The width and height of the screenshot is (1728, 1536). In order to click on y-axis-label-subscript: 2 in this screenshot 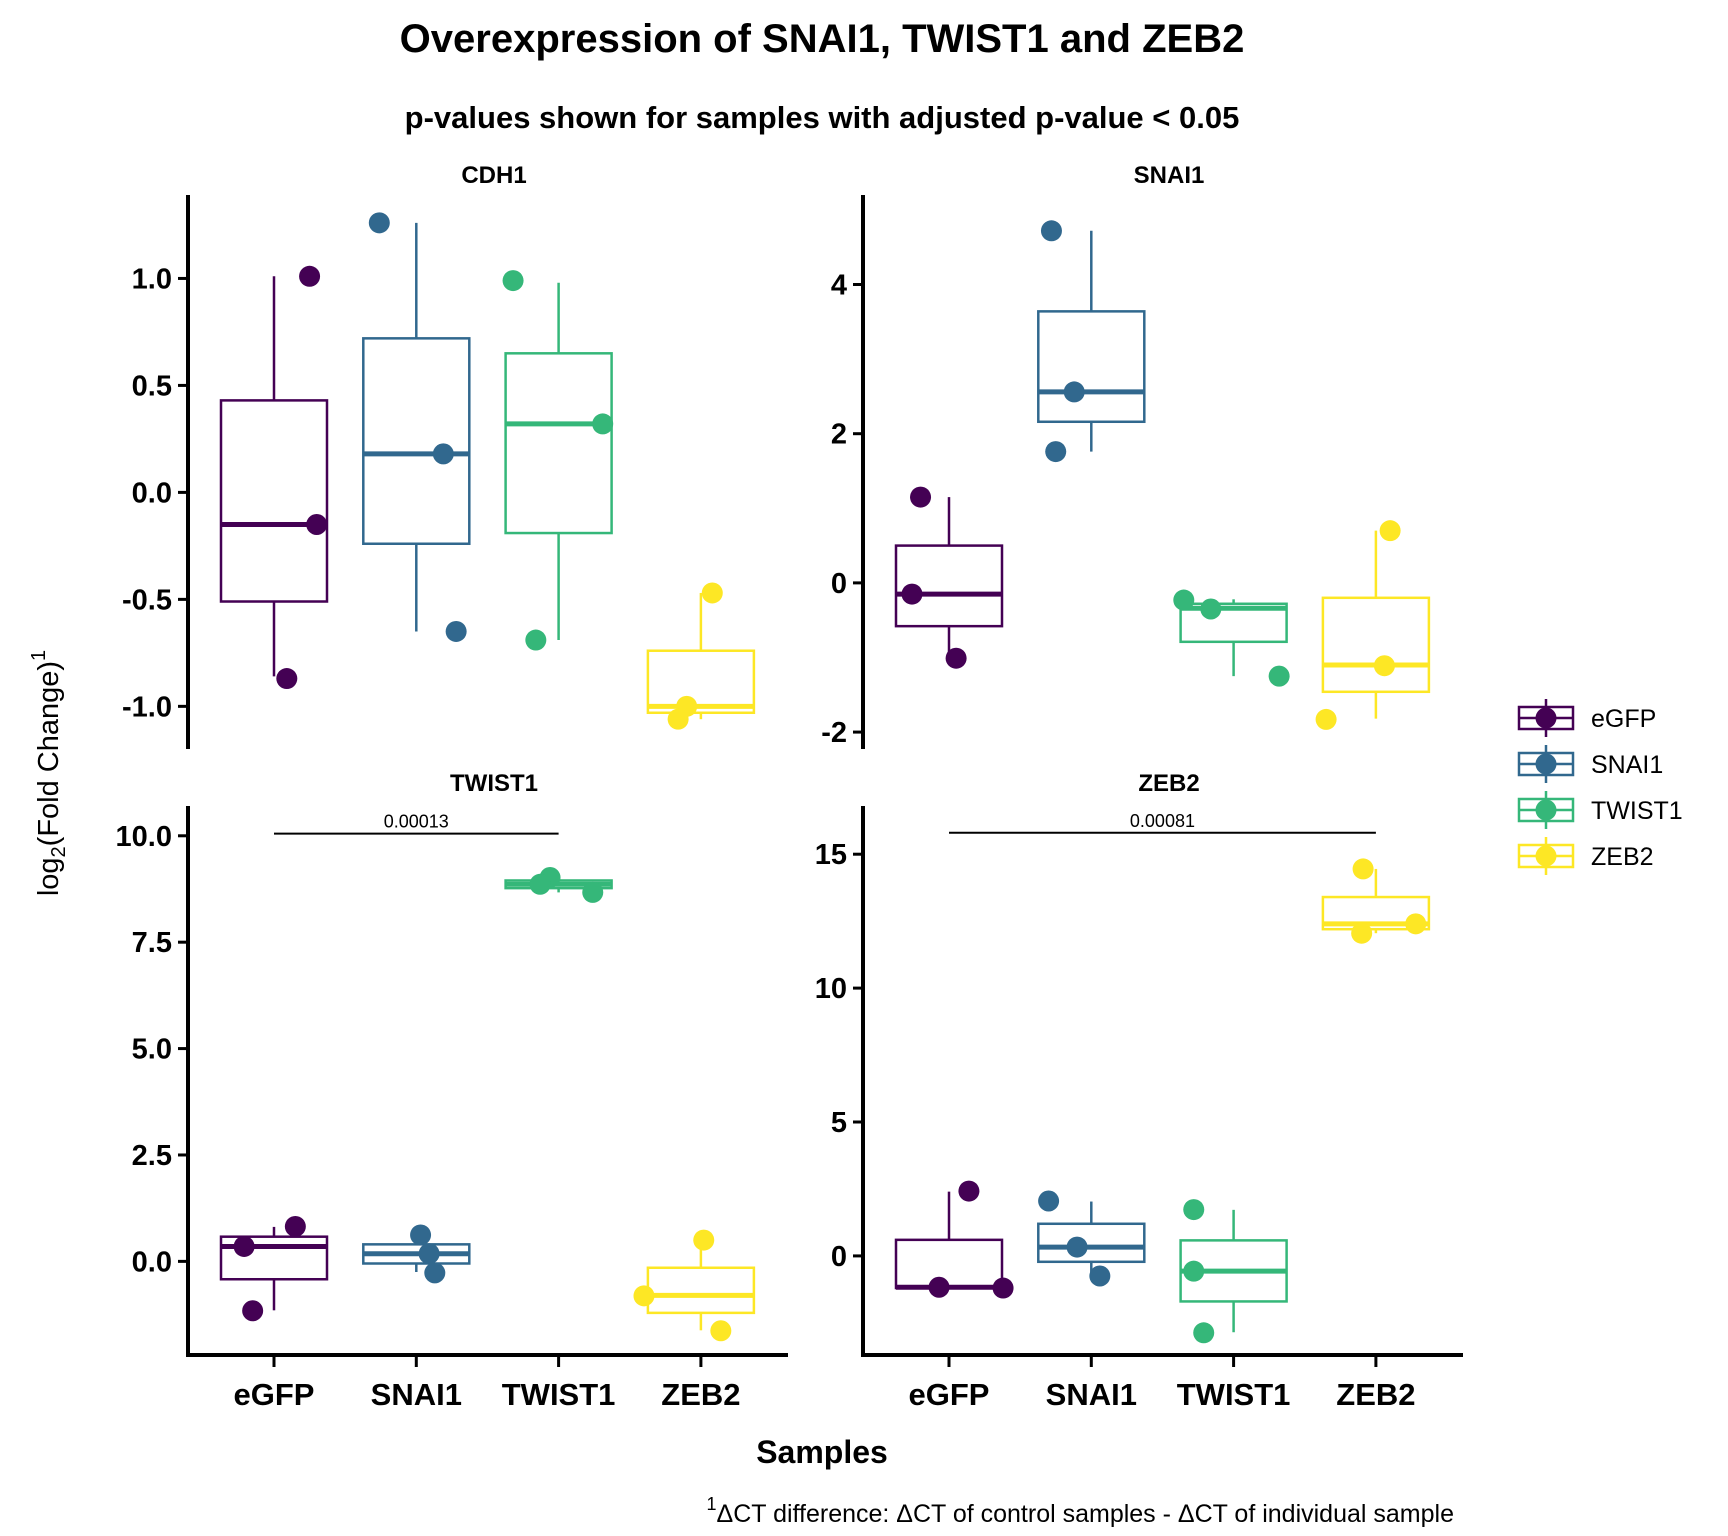, I will do `click(59, 851)`.